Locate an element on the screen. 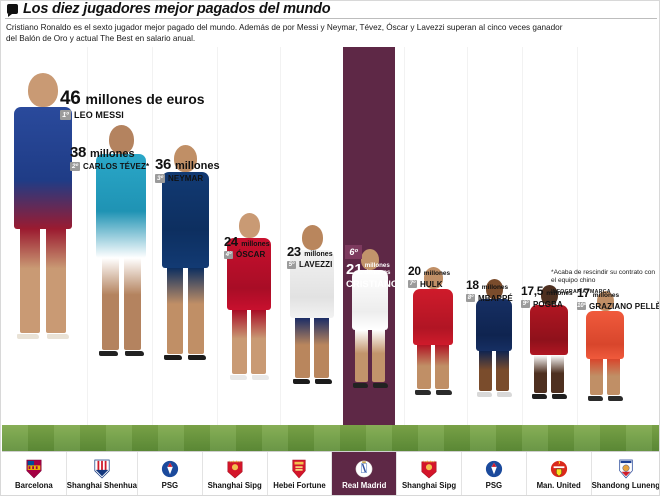 This screenshot has height=496, width=660. club-name: Real Madrid is located at coordinates (364, 485).